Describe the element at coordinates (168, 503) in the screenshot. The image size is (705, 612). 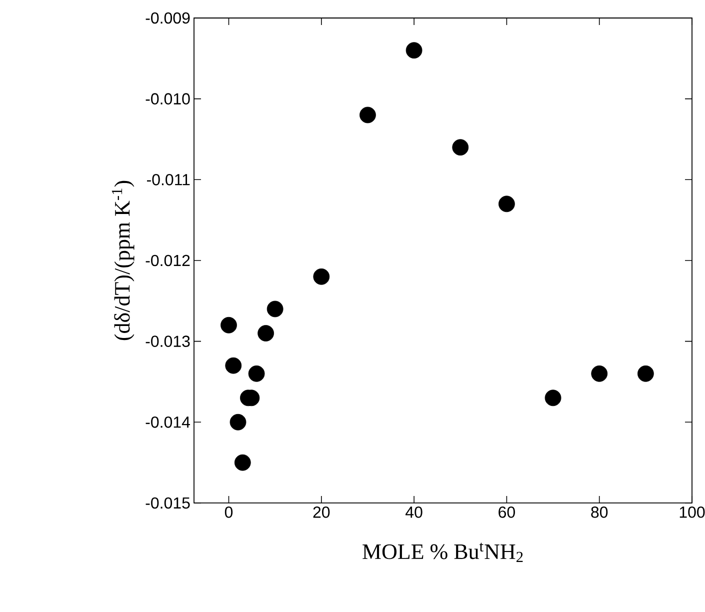
I see `y-tick-label: -0.015` at that location.